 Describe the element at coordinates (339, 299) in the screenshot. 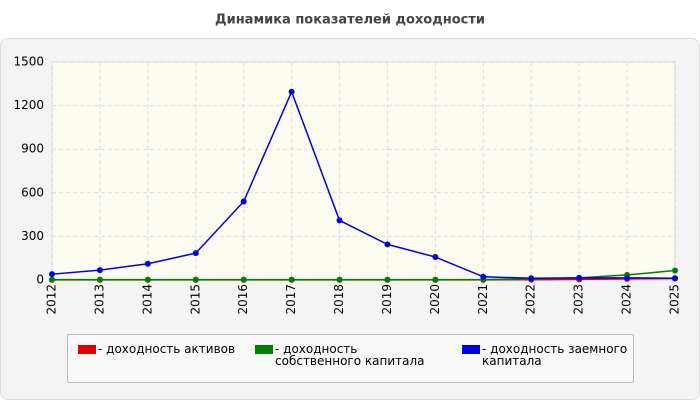

I see `x-tick-label: 2018` at that location.